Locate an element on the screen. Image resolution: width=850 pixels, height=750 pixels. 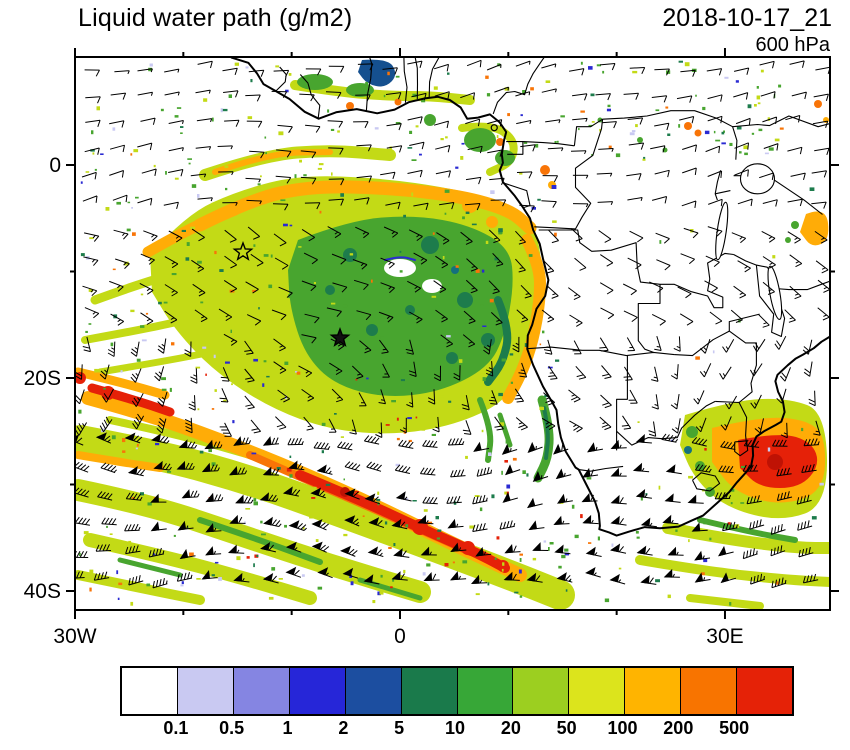
green-core is located at coordinates (400, 306).